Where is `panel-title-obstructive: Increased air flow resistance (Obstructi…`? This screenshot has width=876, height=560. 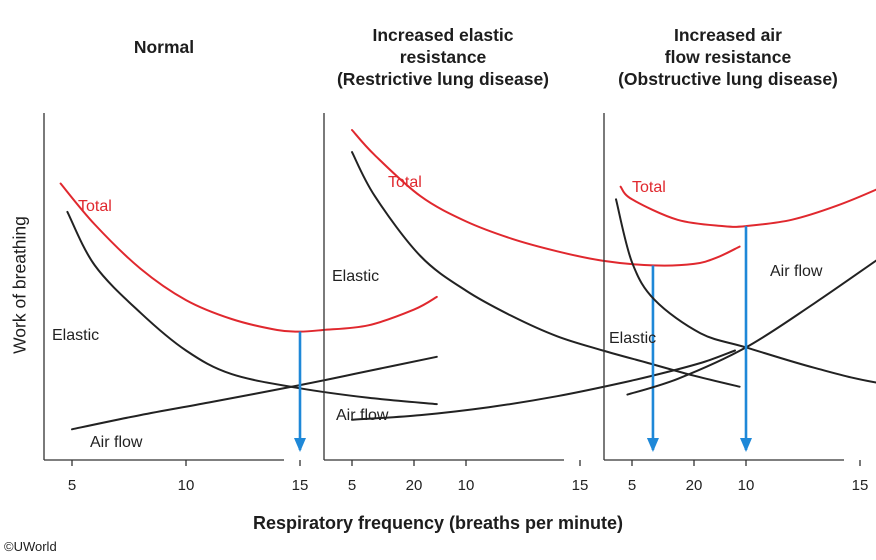
panel-title-obstructive: Increased air flow resistance (Obstructi… is located at coordinates (728, 57).